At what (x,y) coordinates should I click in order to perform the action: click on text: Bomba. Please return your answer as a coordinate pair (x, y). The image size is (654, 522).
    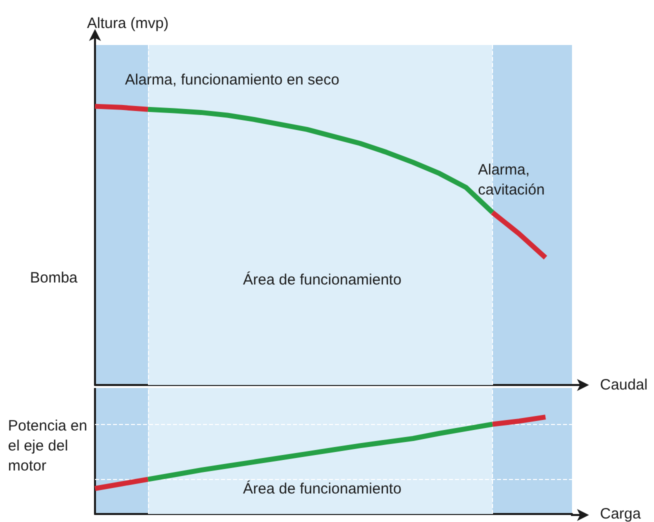
    Looking at the image, I should click on (54, 278).